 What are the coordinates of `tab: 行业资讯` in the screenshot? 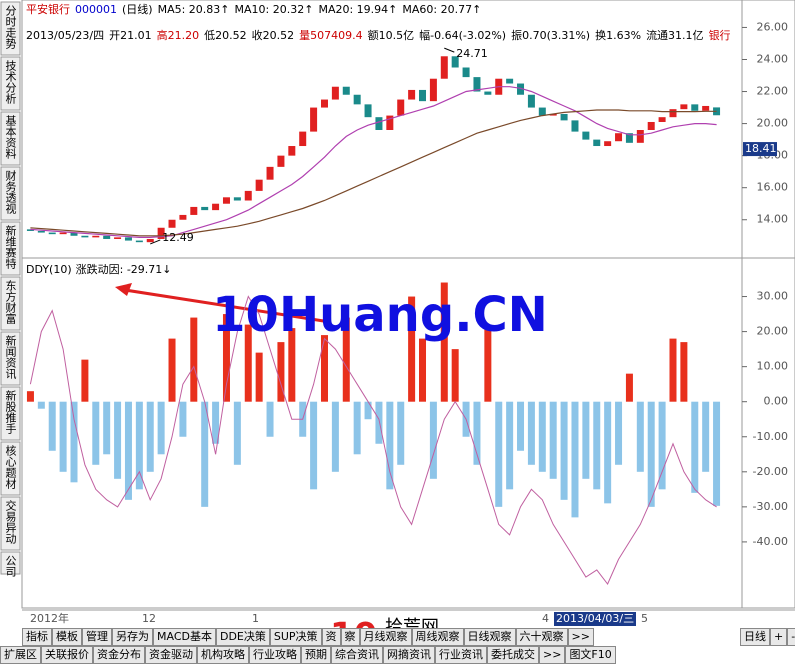 It's located at (461, 655).